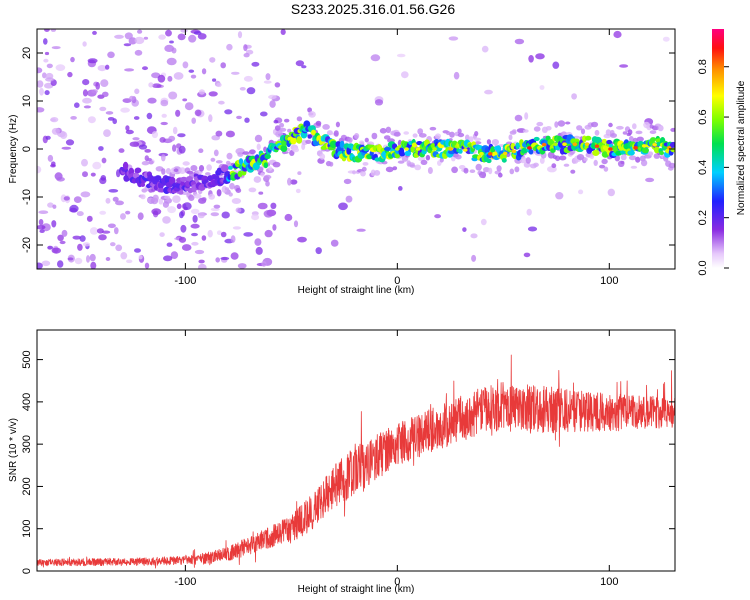 The width and height of the screenshot is (750, 600). What do you see at coordinates (609, 281) in the screenshot?
I see `x-tick-label: 100` at bounding box center [609, 281].